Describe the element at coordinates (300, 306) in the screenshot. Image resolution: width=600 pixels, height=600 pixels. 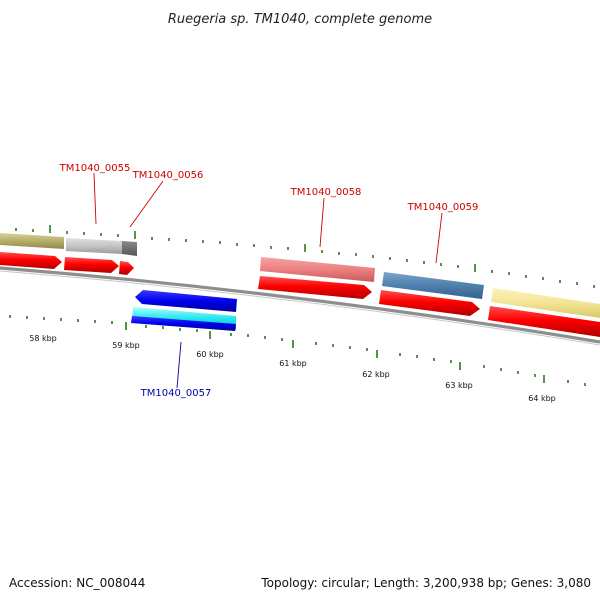
I see `genome-backbone` at that location.